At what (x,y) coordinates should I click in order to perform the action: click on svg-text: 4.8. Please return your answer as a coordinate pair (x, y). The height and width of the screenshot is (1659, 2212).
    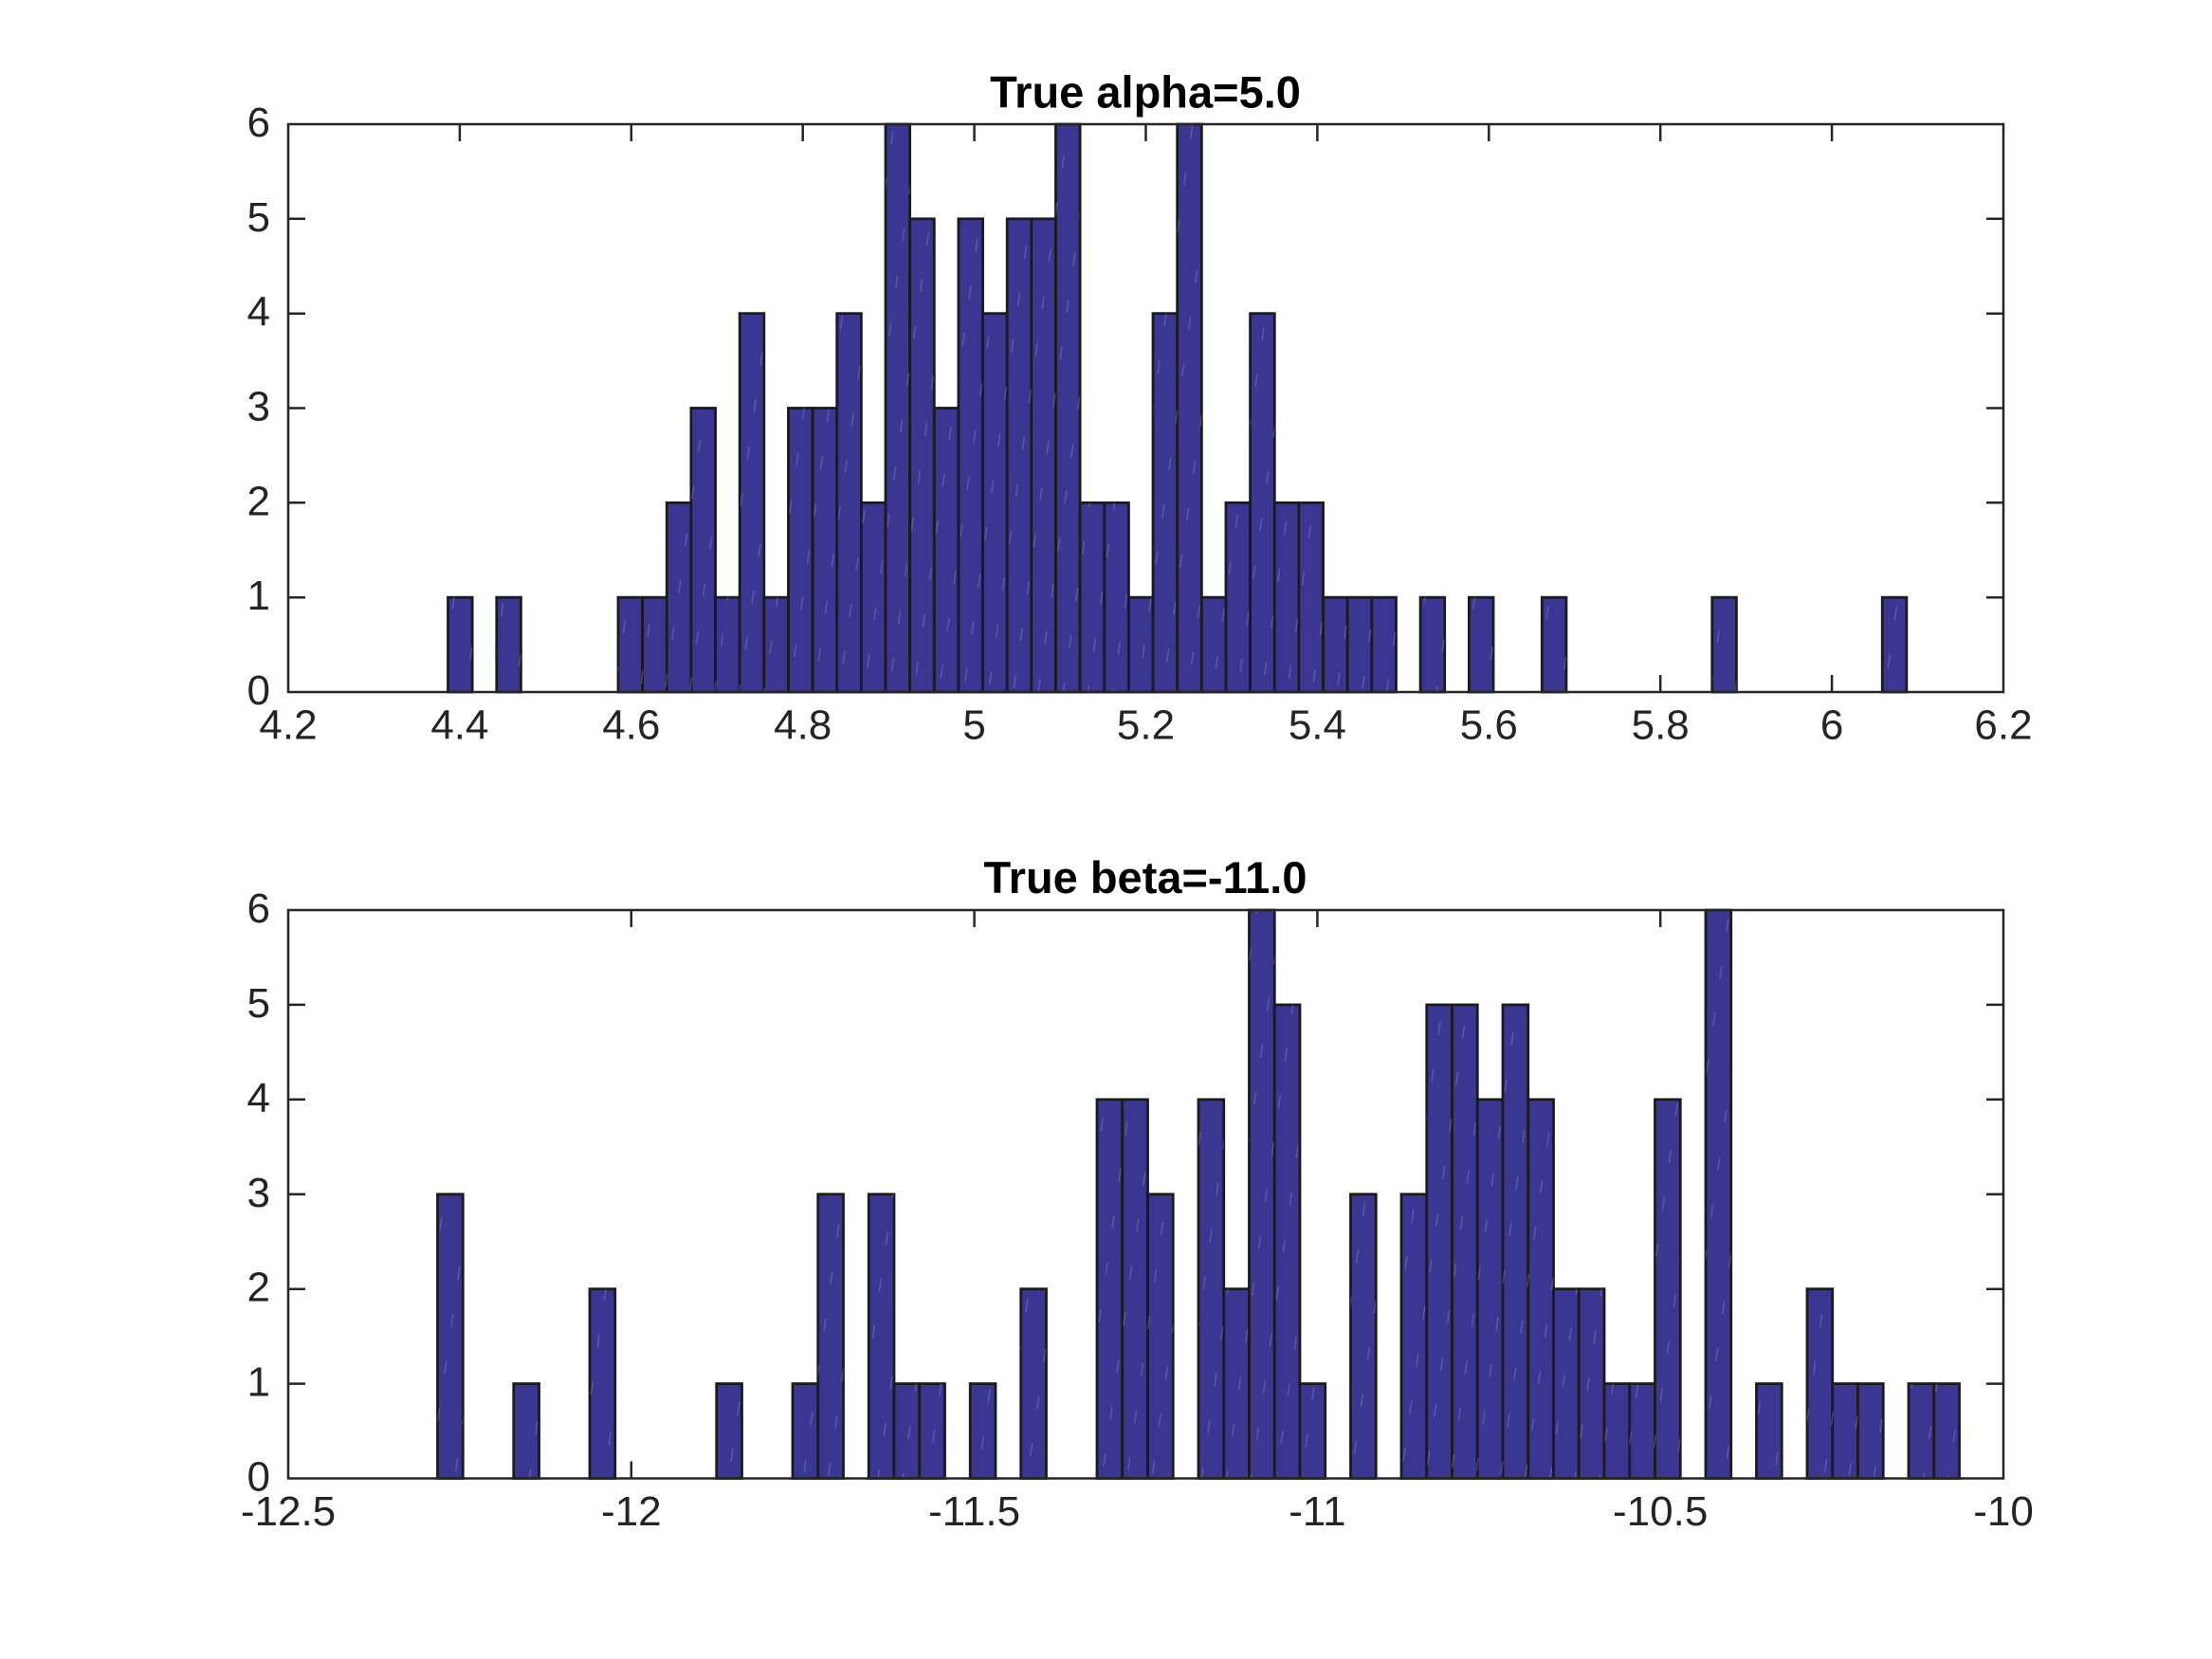
    Looking at the image, I should click on (803, 725).